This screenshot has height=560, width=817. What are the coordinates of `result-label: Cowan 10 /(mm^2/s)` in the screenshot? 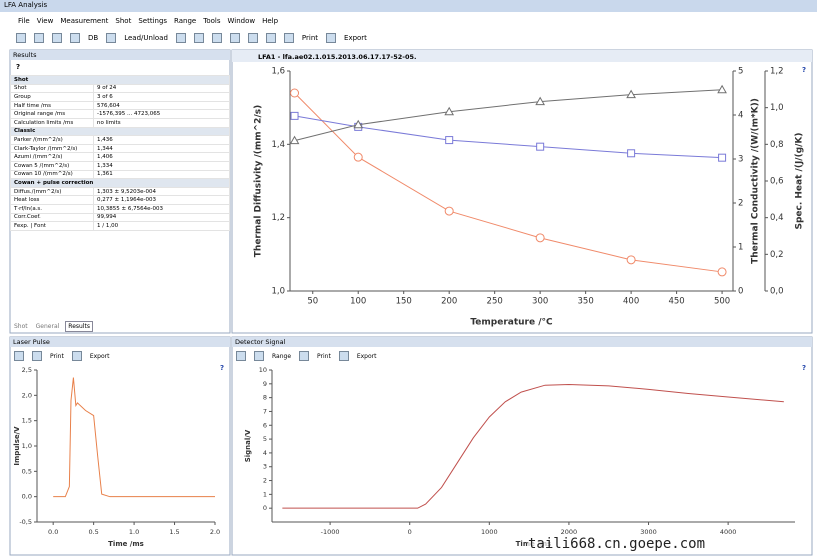 It's located at (52, 174).